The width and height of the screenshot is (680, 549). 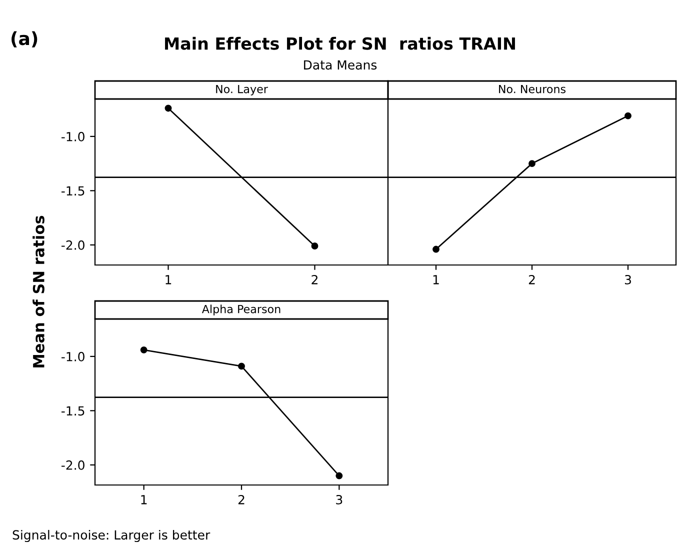 I want to click on chart-title: No. Layer, so click(x=242, y=90).